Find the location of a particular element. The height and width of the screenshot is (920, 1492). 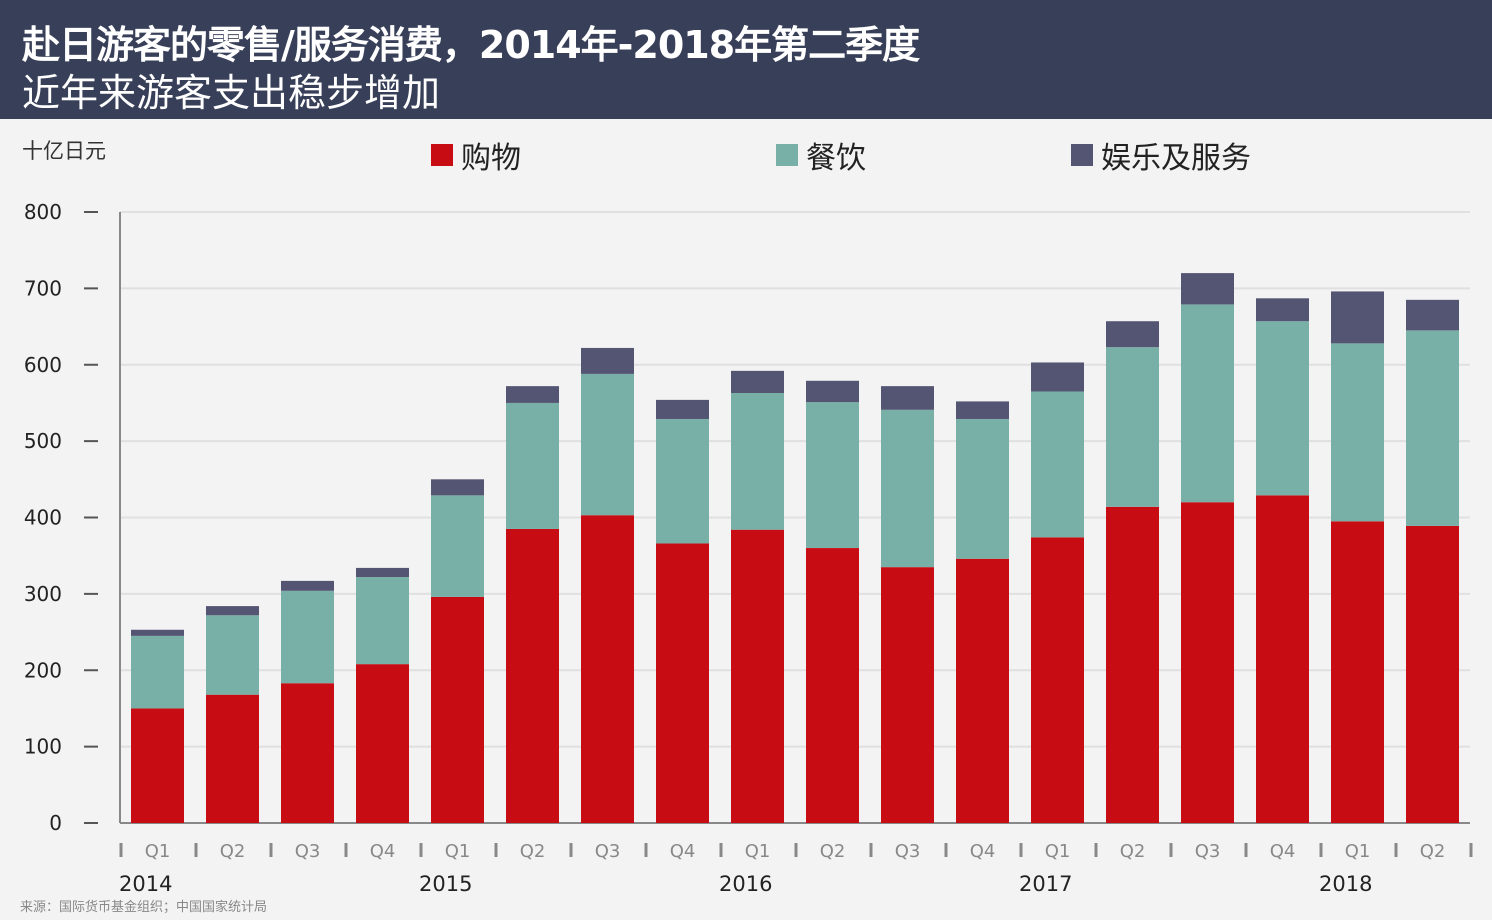

legend-item-entertainment: 娱乐及服务 is located at coordinates (1161, 155).